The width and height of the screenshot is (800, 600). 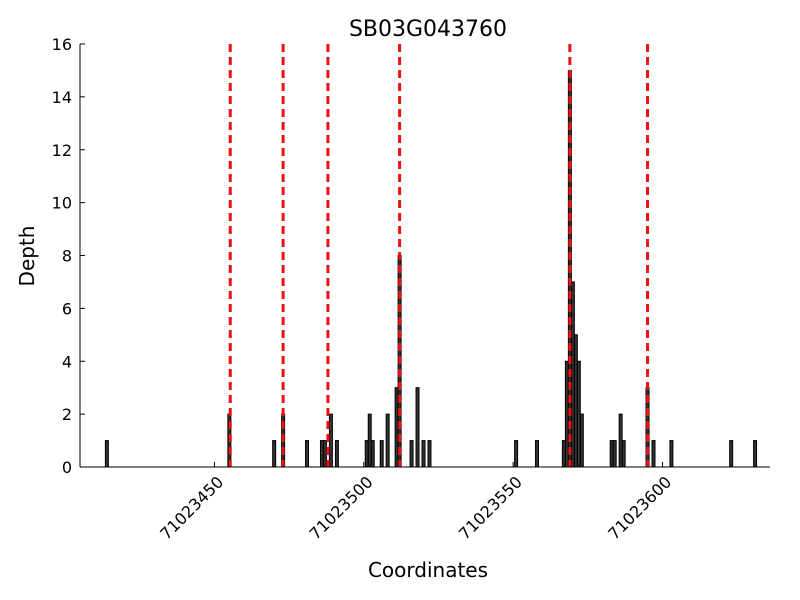 I want to click on y-tick-label: 12, so click(x=62, y=150).